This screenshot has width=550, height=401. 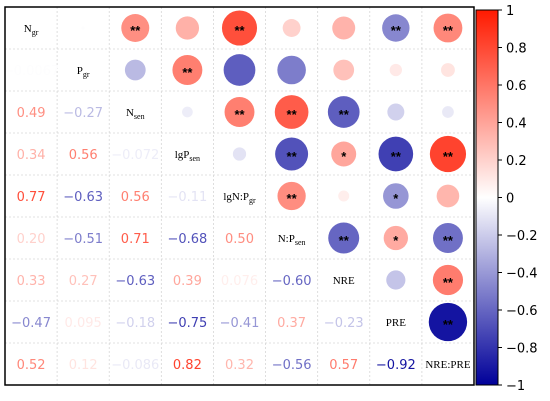 I want to click on correlation-value: 0.82, so click(x=187, y=365).